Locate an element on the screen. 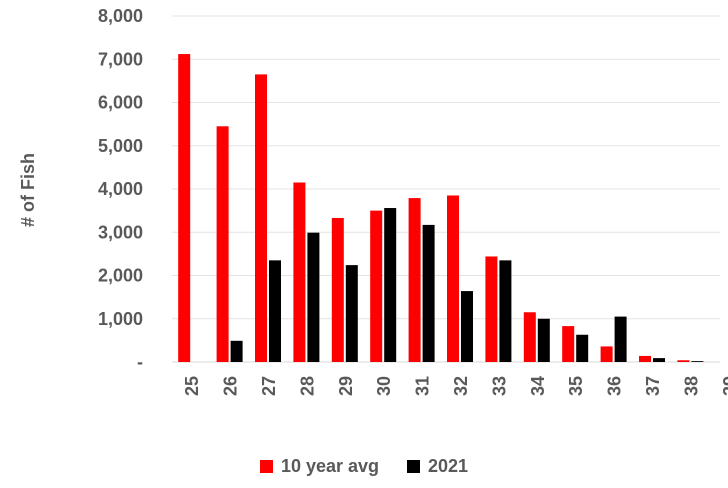 Image resolution: width=728 pixels, height=488 pixels. y-tick-label: - is located at coordinates (140, 362).